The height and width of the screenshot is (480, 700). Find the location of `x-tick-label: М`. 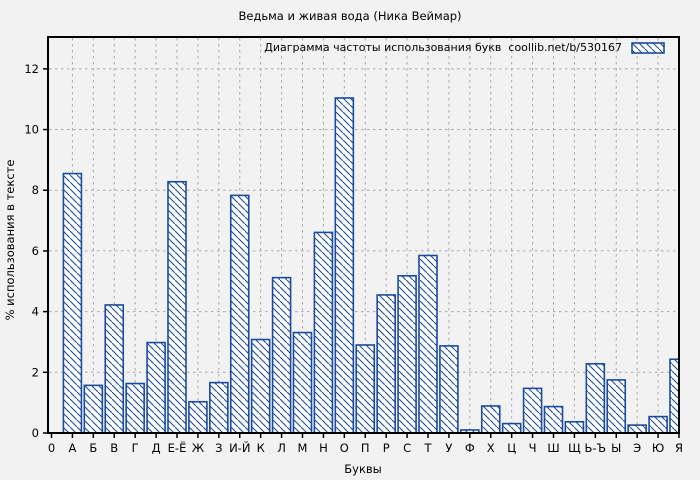

x-tick-label: М is located at coordinates (303, 448).